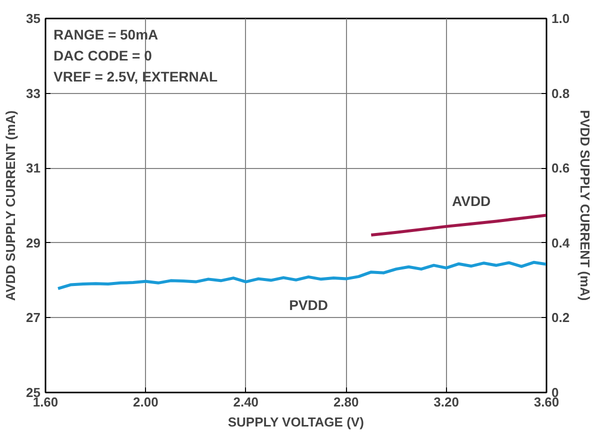 The image size is (595, 432). I want to click on y-tick-label: 27, so click(33, 318).